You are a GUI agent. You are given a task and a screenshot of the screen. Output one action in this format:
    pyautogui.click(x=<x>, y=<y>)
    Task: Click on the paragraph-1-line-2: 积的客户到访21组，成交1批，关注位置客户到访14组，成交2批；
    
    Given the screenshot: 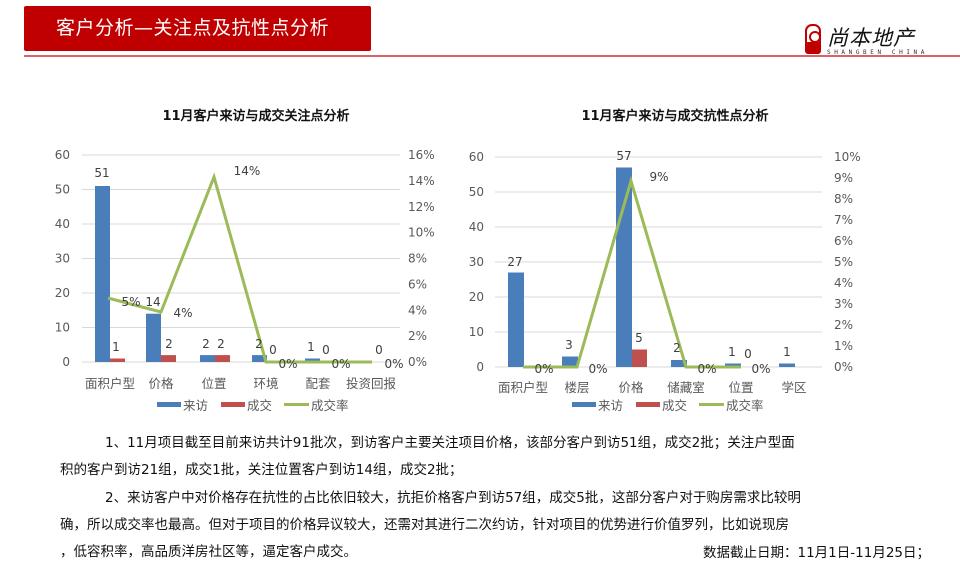 What is the action you would take?
    pyautogui.click(x=261, y=470)
    